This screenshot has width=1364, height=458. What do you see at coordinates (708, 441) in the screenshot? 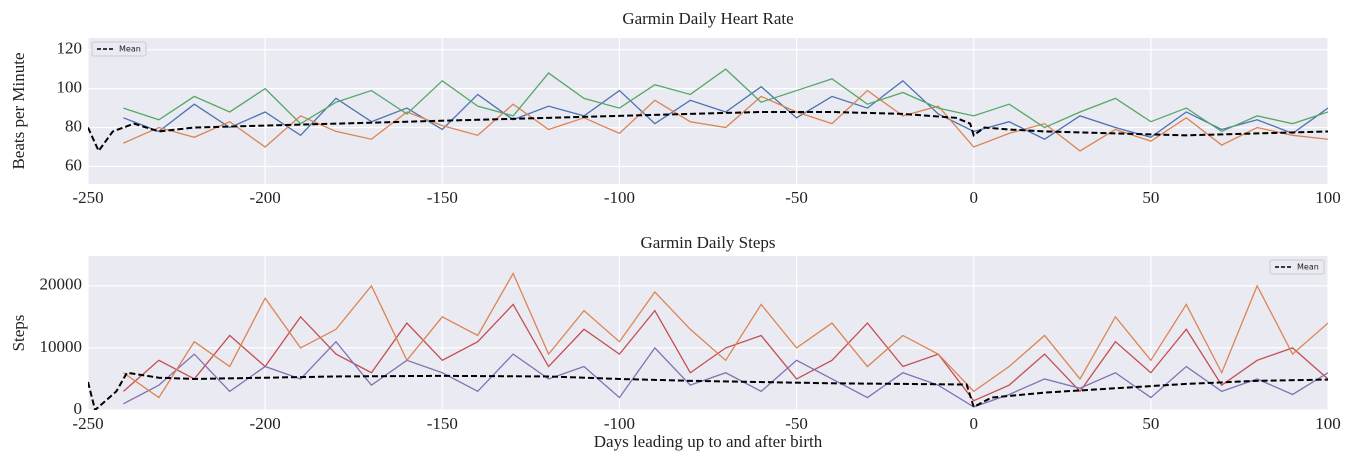
I see `x-axis-label: Days leading up to and after birth` at bounding box center [708, 441].